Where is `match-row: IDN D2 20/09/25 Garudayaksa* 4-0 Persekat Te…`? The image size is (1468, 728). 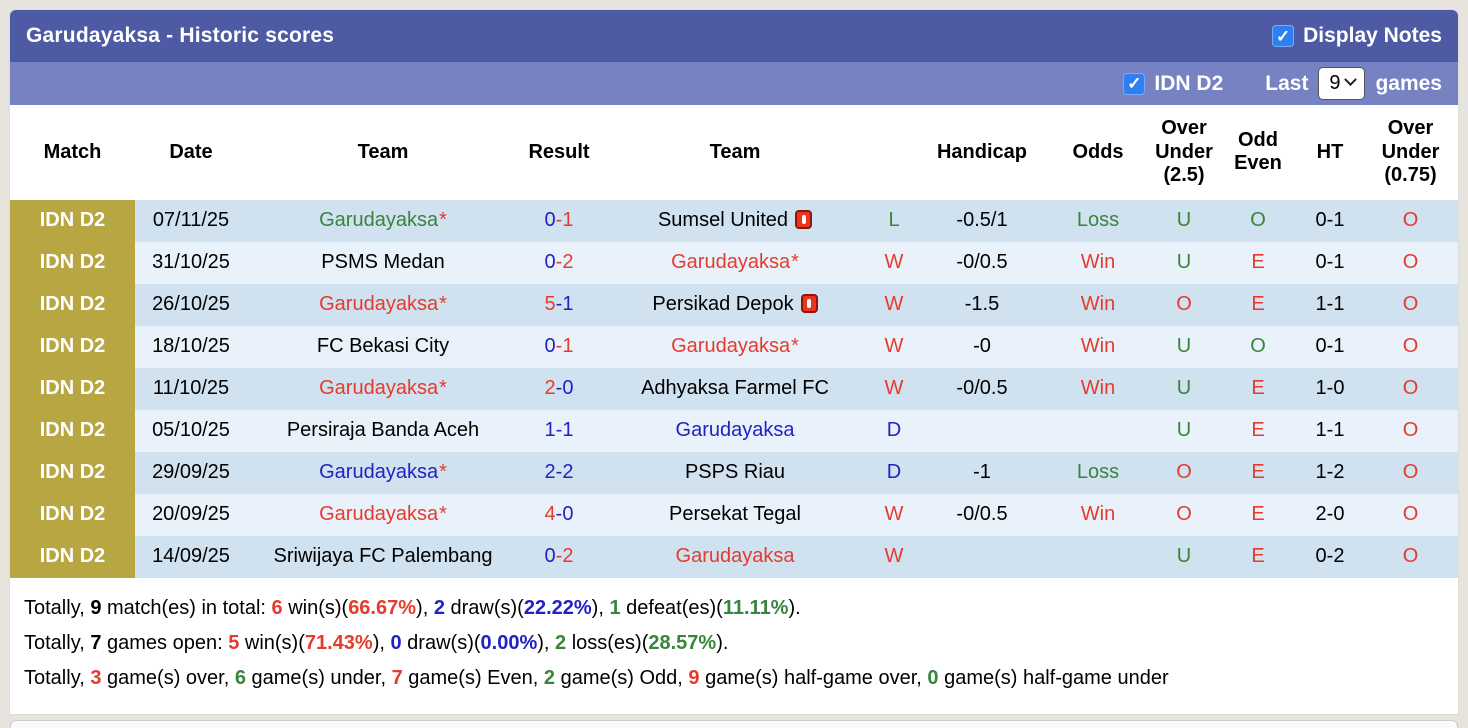 match-row: IDN D2 20/09/25 Garudayaksa* 4-0 Persekat Te… is located at coordinates (734, 514).